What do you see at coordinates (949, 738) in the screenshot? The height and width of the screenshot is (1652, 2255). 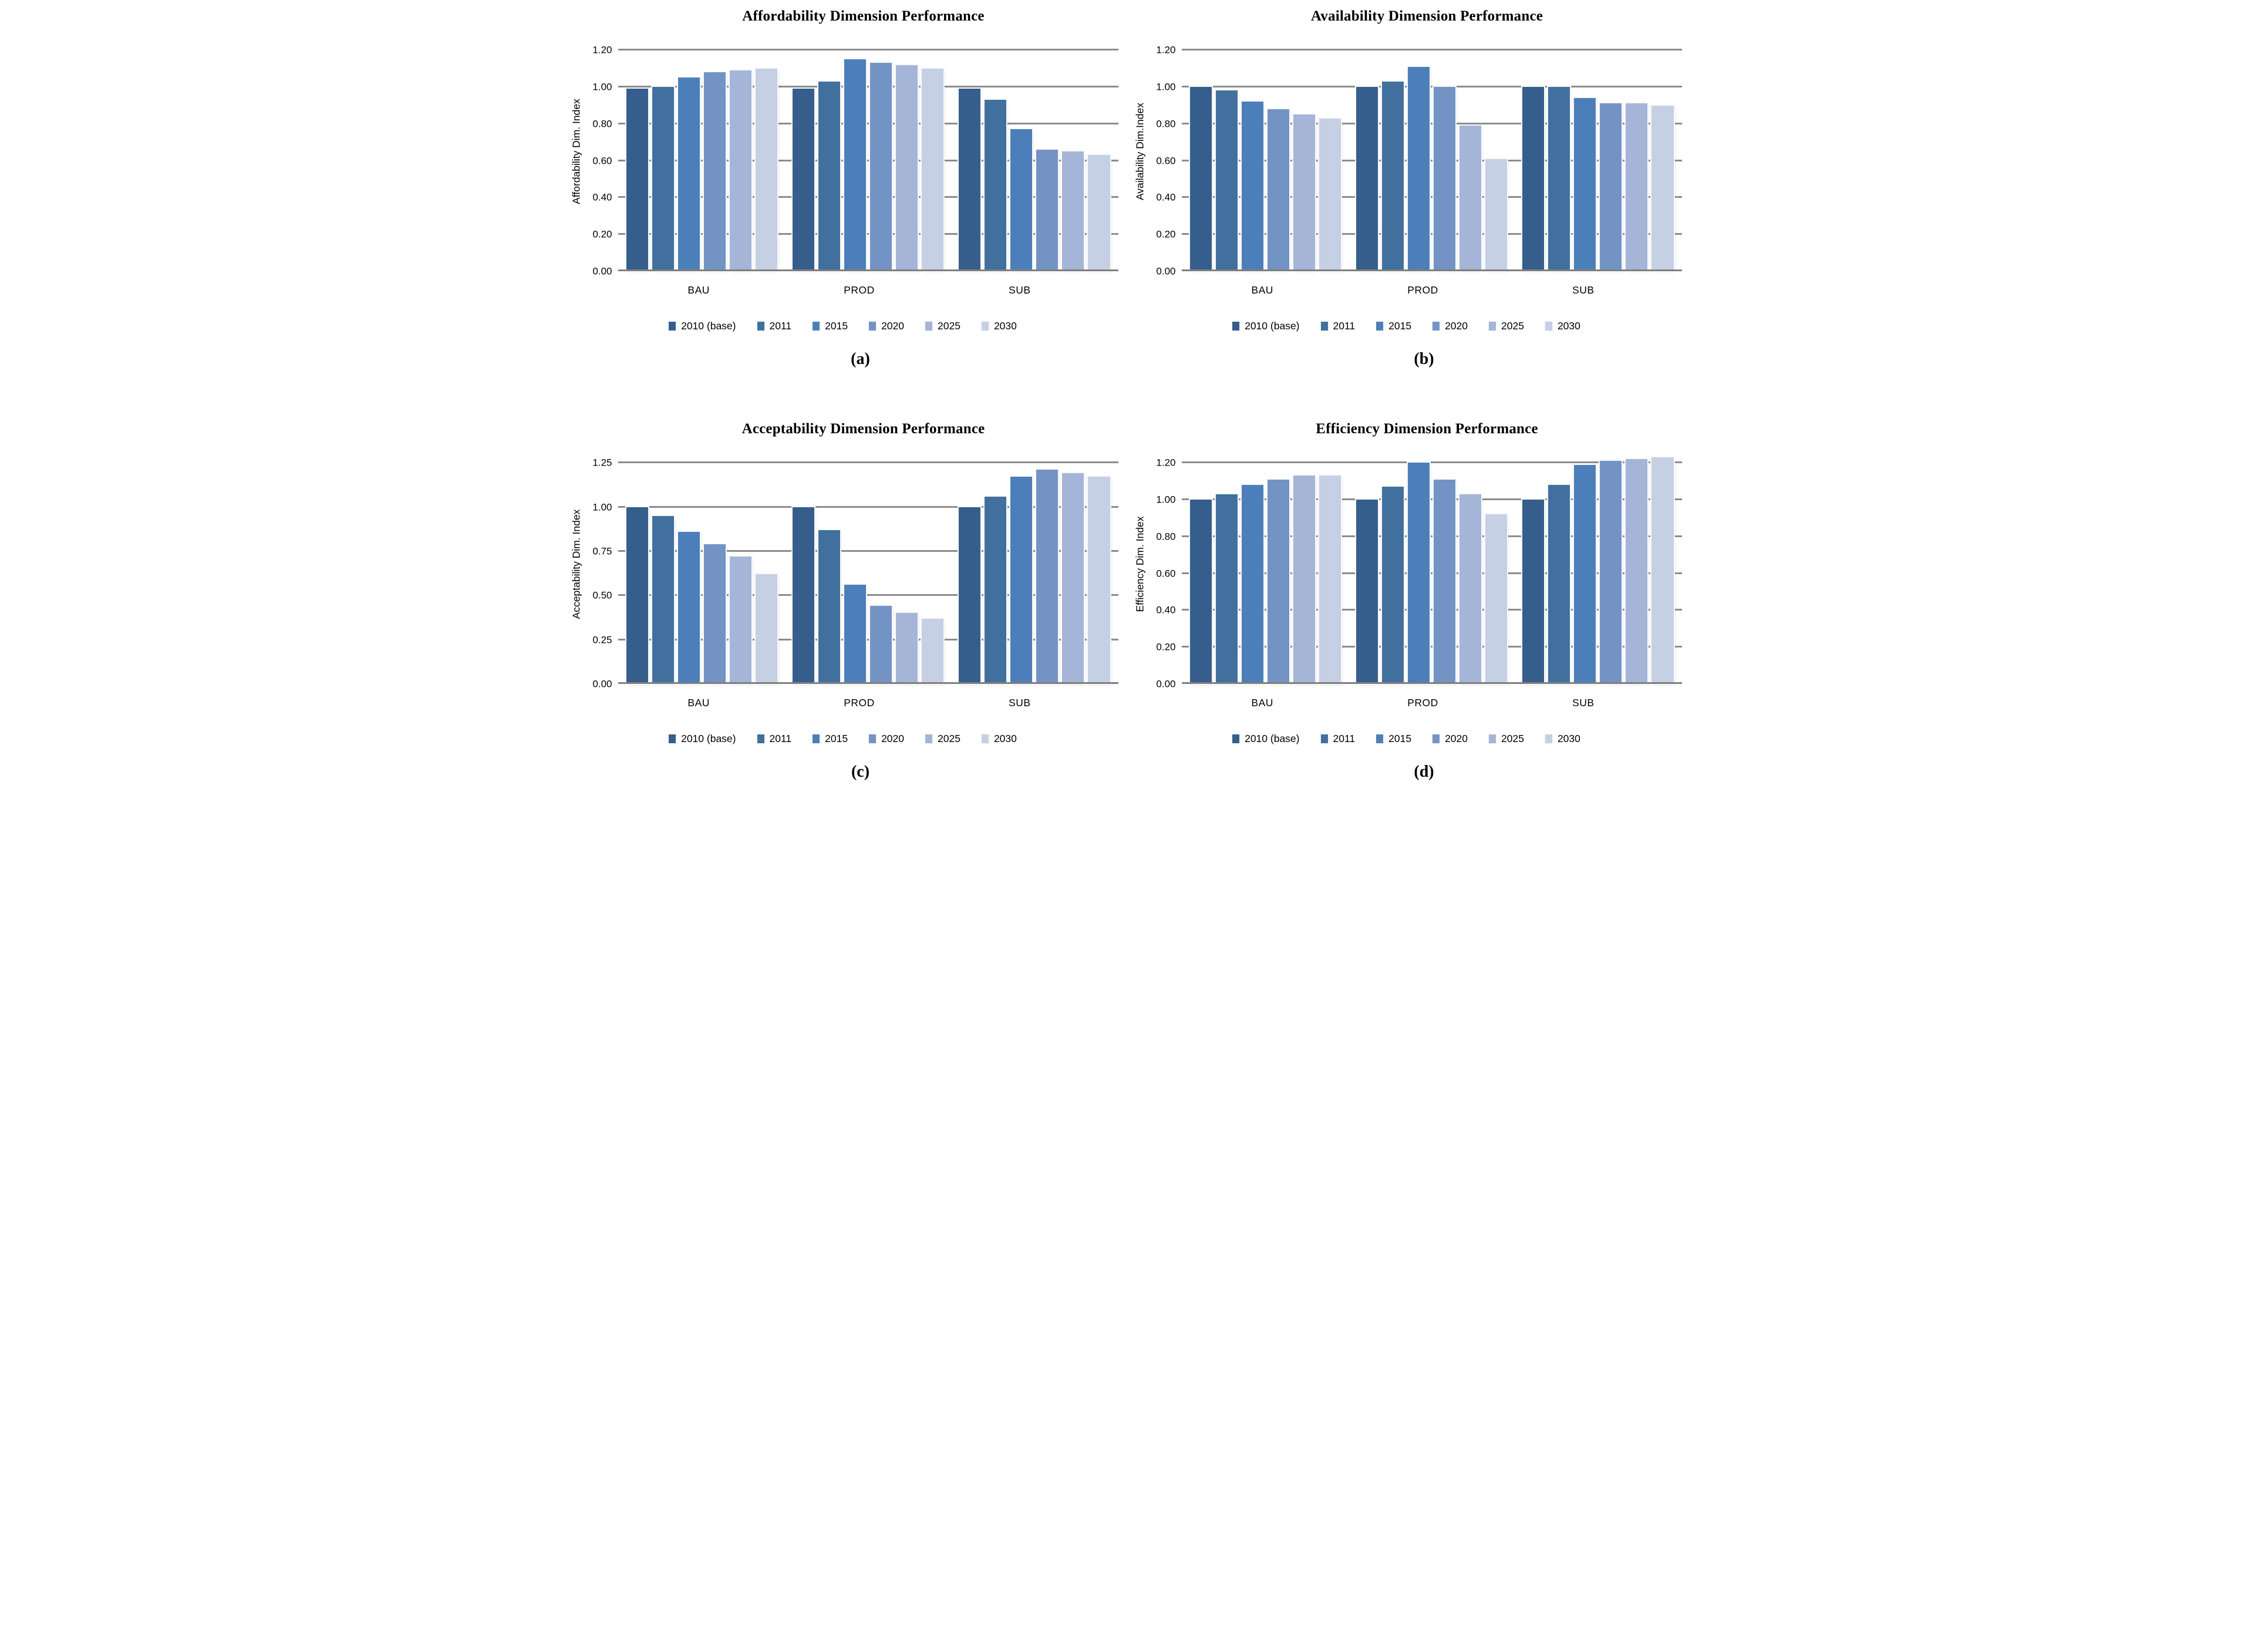 I see `legend-label: 2025` at bounding box center [949, 738].